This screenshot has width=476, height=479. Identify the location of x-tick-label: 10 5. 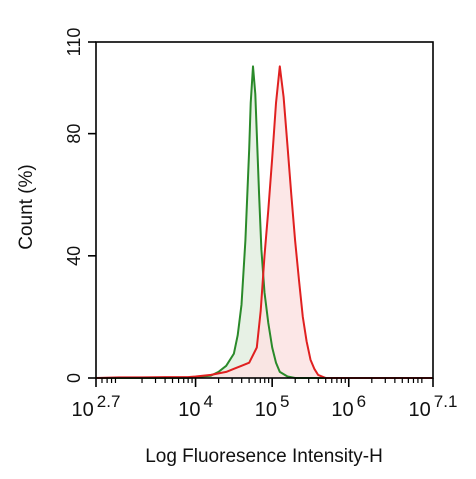
(272, 406).